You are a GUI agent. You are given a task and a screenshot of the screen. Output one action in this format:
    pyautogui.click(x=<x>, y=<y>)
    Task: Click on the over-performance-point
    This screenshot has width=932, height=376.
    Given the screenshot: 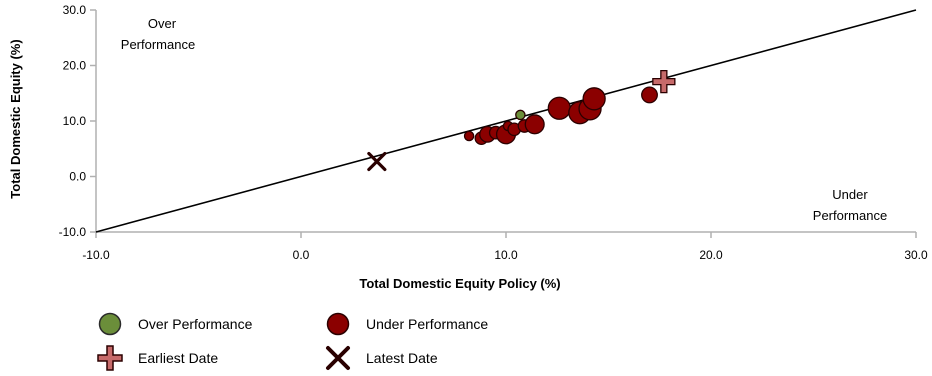 What is the action you would take?
    pyautogui.click(x=520, y=115)
    